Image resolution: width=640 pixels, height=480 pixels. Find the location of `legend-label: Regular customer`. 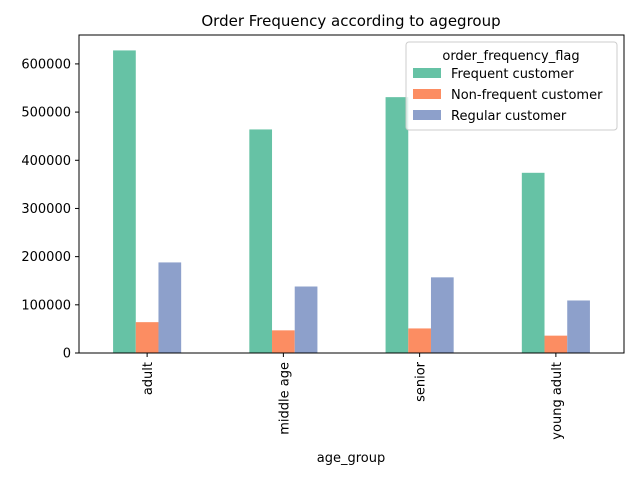

legend-label: Regular customer is located at coordinates (509, 116).